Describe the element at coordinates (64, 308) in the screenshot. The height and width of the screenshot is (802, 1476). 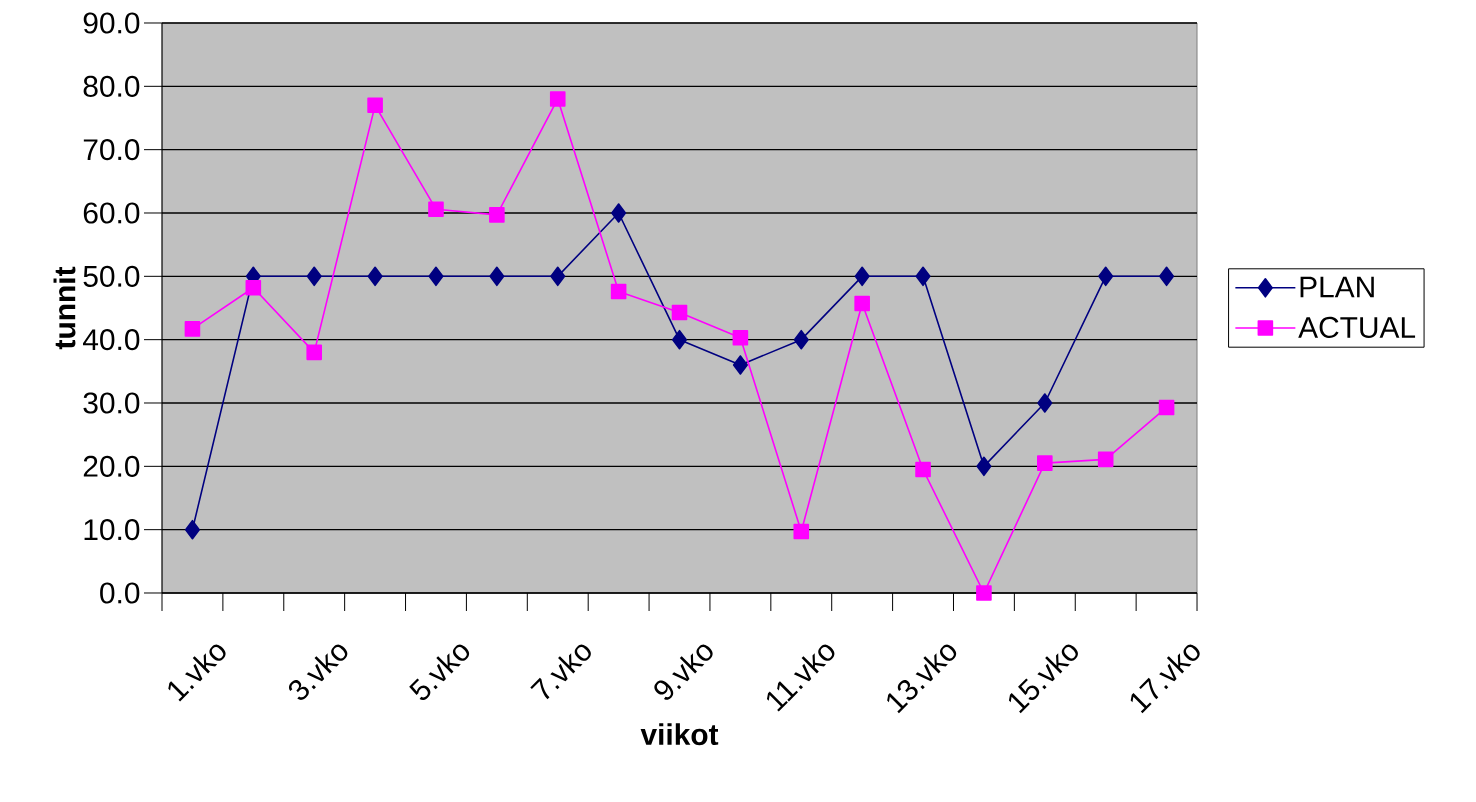
I see `y-axis-title: tunnit` at that location.